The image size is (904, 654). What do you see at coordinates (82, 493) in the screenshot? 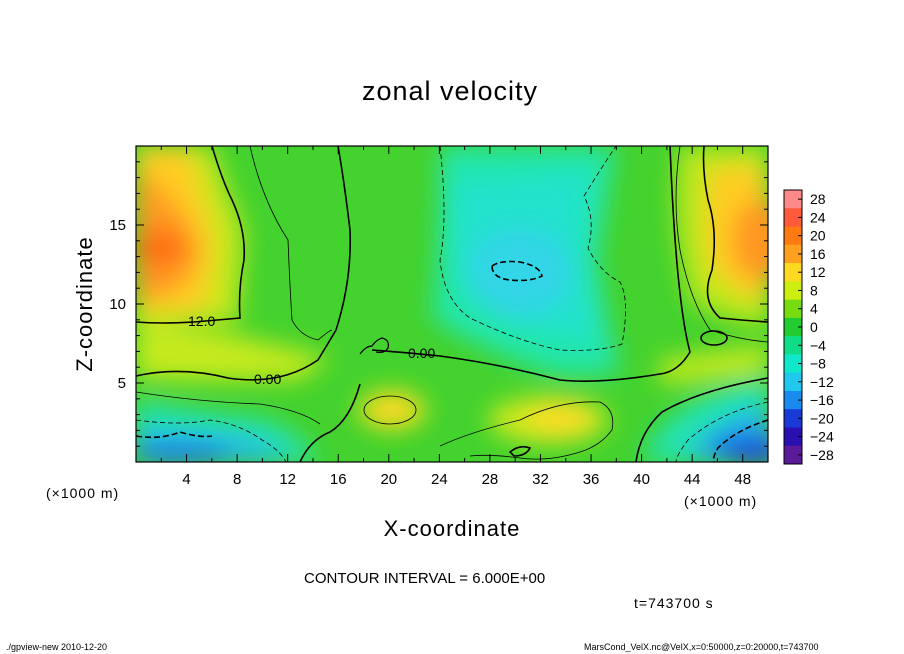
I see `x-unit-label: (×1000 m)` at bounding box center [82, 493].